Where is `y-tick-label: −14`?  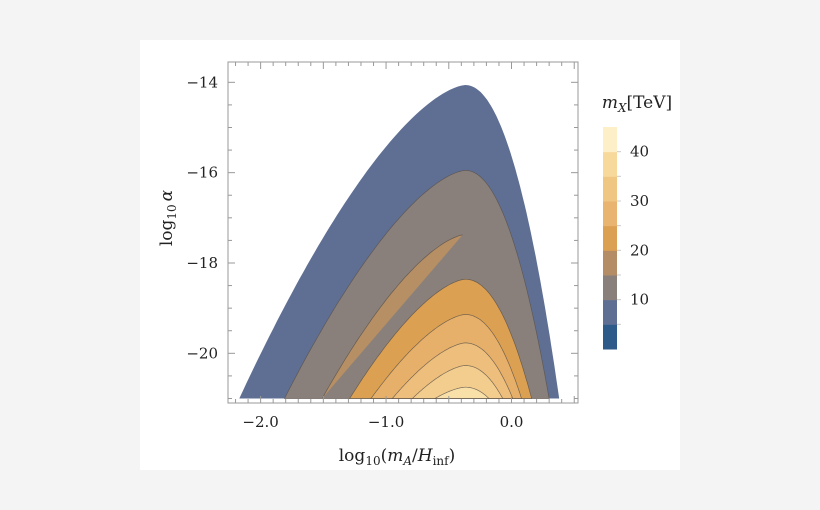
y-tick-label: −14 is located at coordinates (202, 82).